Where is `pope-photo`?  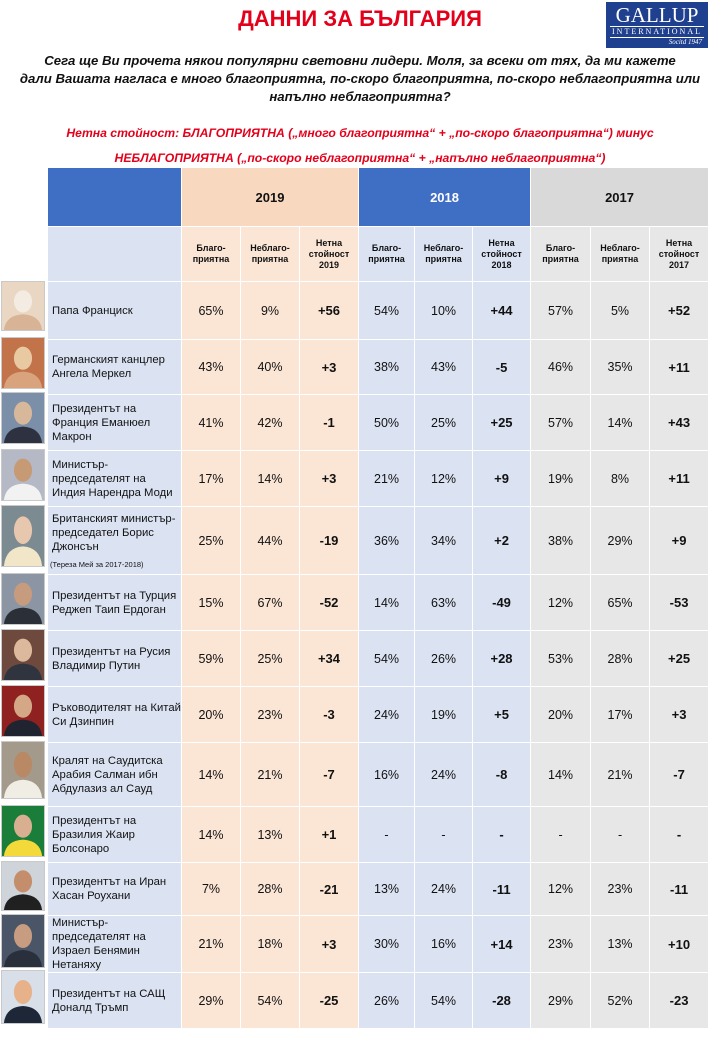 pope-photo is located at coordinates (23, 306).